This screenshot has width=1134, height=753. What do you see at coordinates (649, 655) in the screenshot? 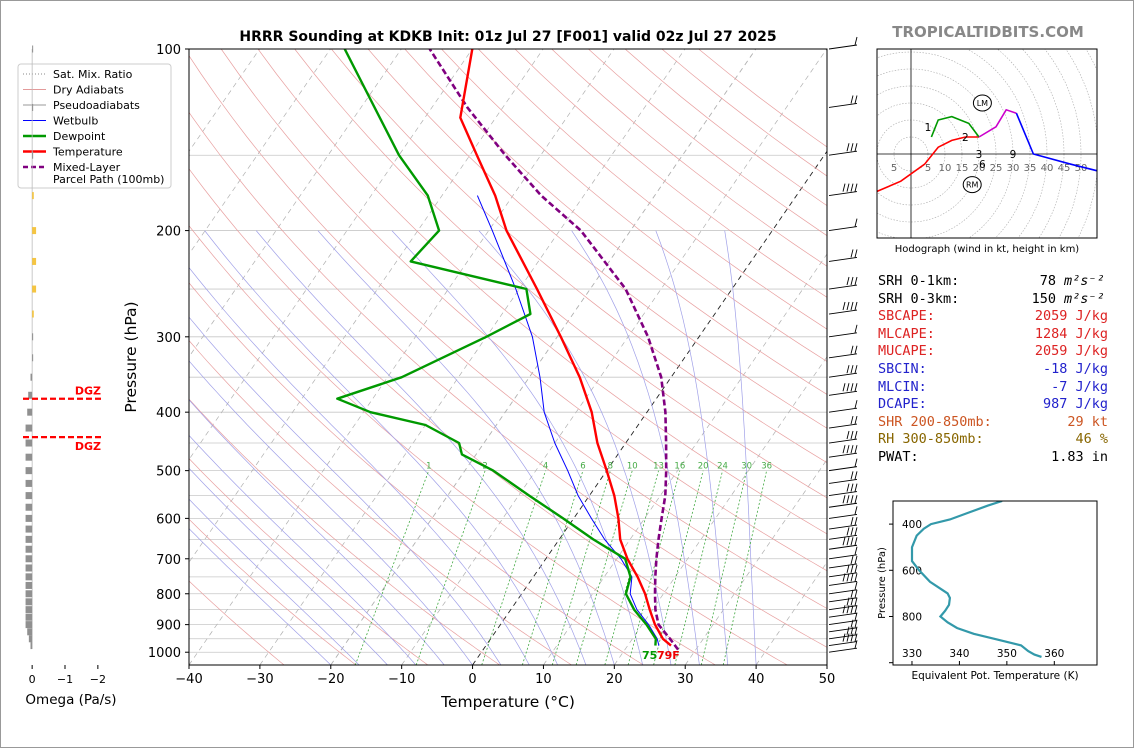
I see `surface-dewpoint-label: 75` at bounding box center [649, 655].